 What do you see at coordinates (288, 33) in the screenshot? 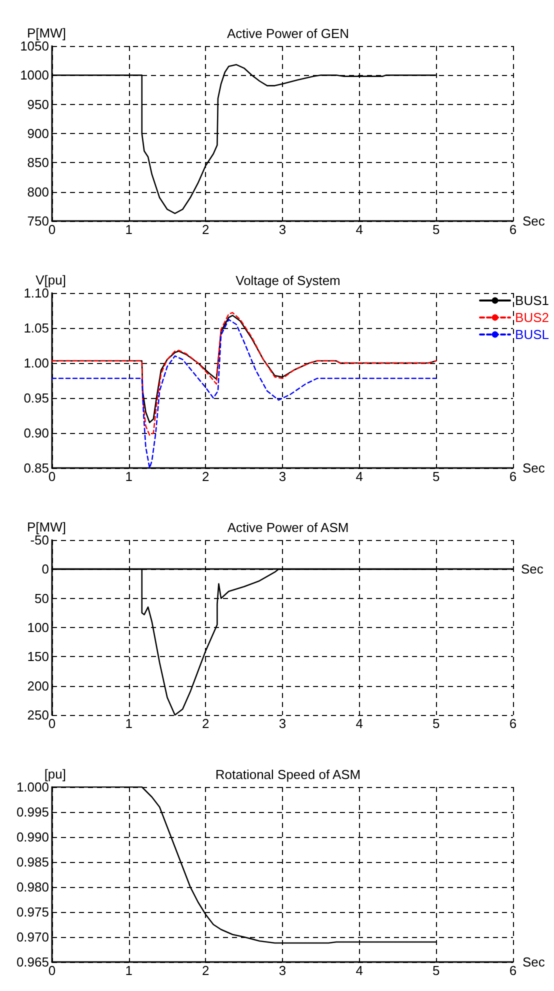
I see `chart-title: Active Power of GEN` at bounding box center [288, 33].